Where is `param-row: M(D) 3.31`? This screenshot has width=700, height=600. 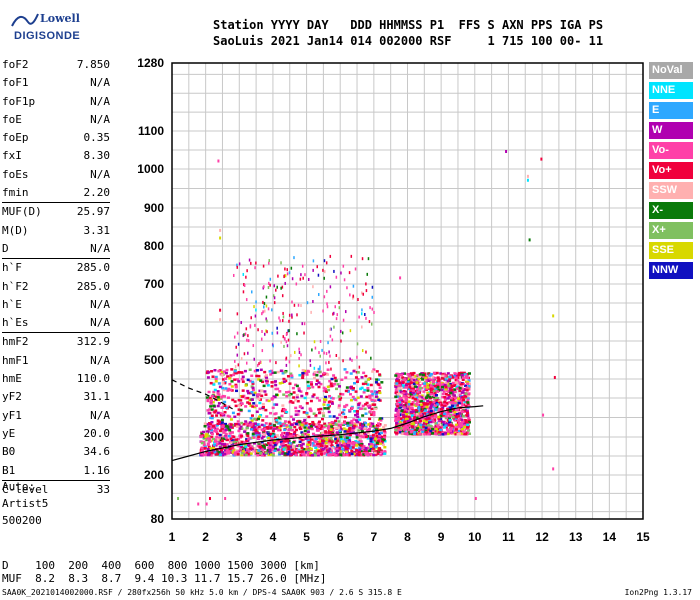
param-row: M(D) 3.31 is located at coordinates (56, 231).